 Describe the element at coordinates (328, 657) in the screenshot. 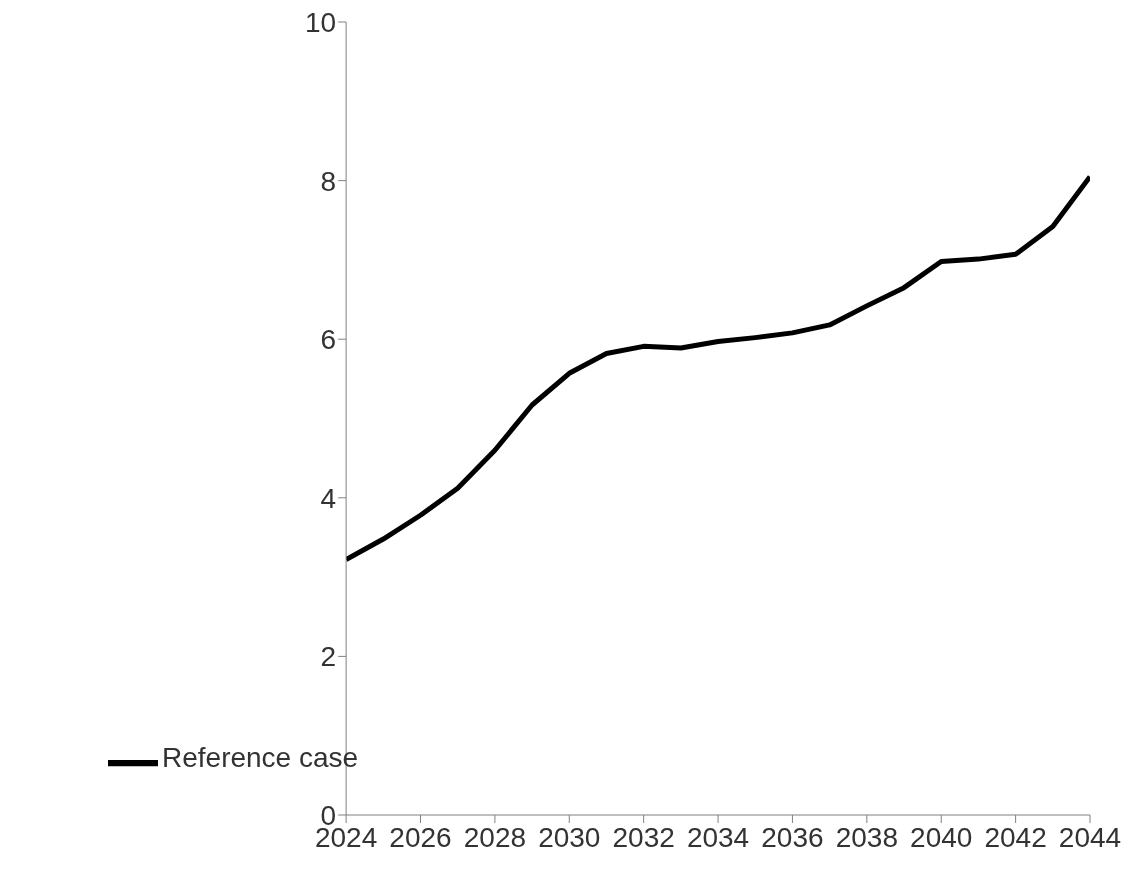

I see `y-tick-label: 2` at that location.